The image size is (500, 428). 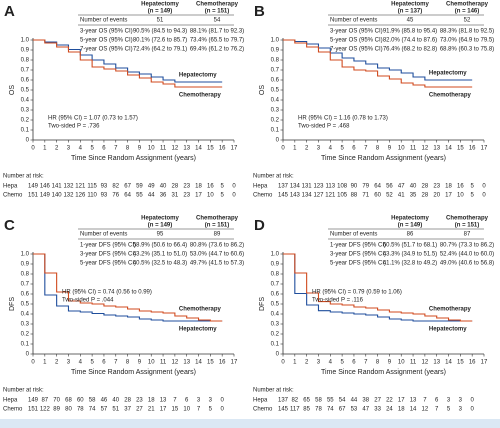 I want to click on x-axis-label: Time Since Random Assignment (years), so click(x=383, y=158).